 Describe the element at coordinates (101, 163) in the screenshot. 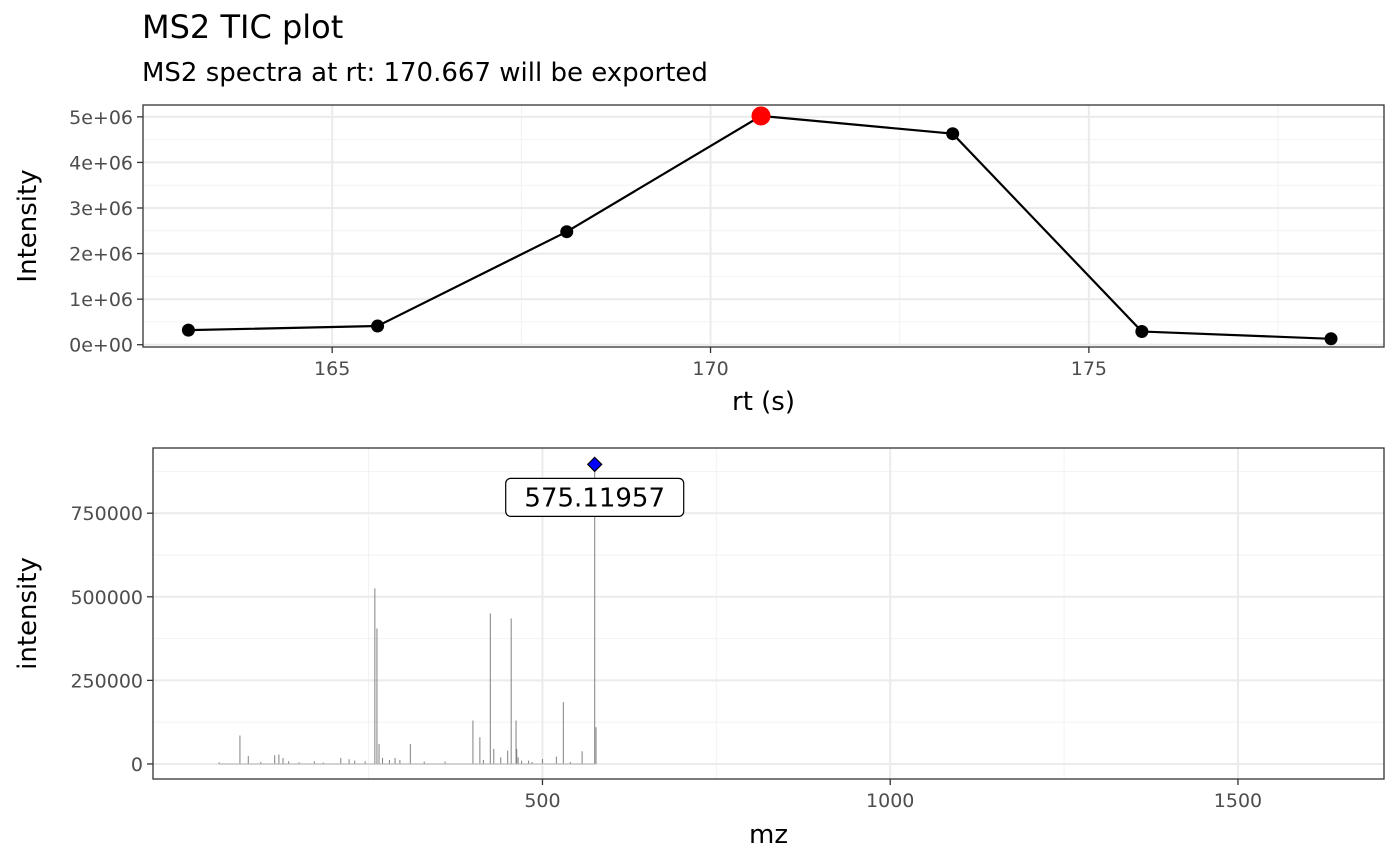

I see `tic-y-tick-label: 4e+06` at that location.